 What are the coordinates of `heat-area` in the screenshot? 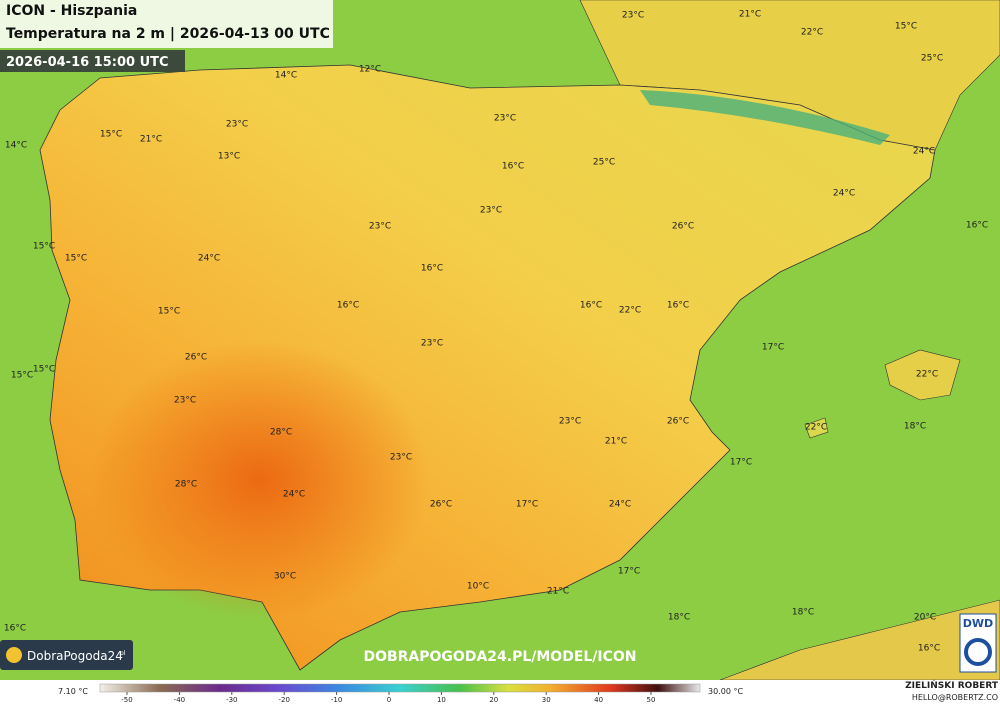 It's located at (260, 480).